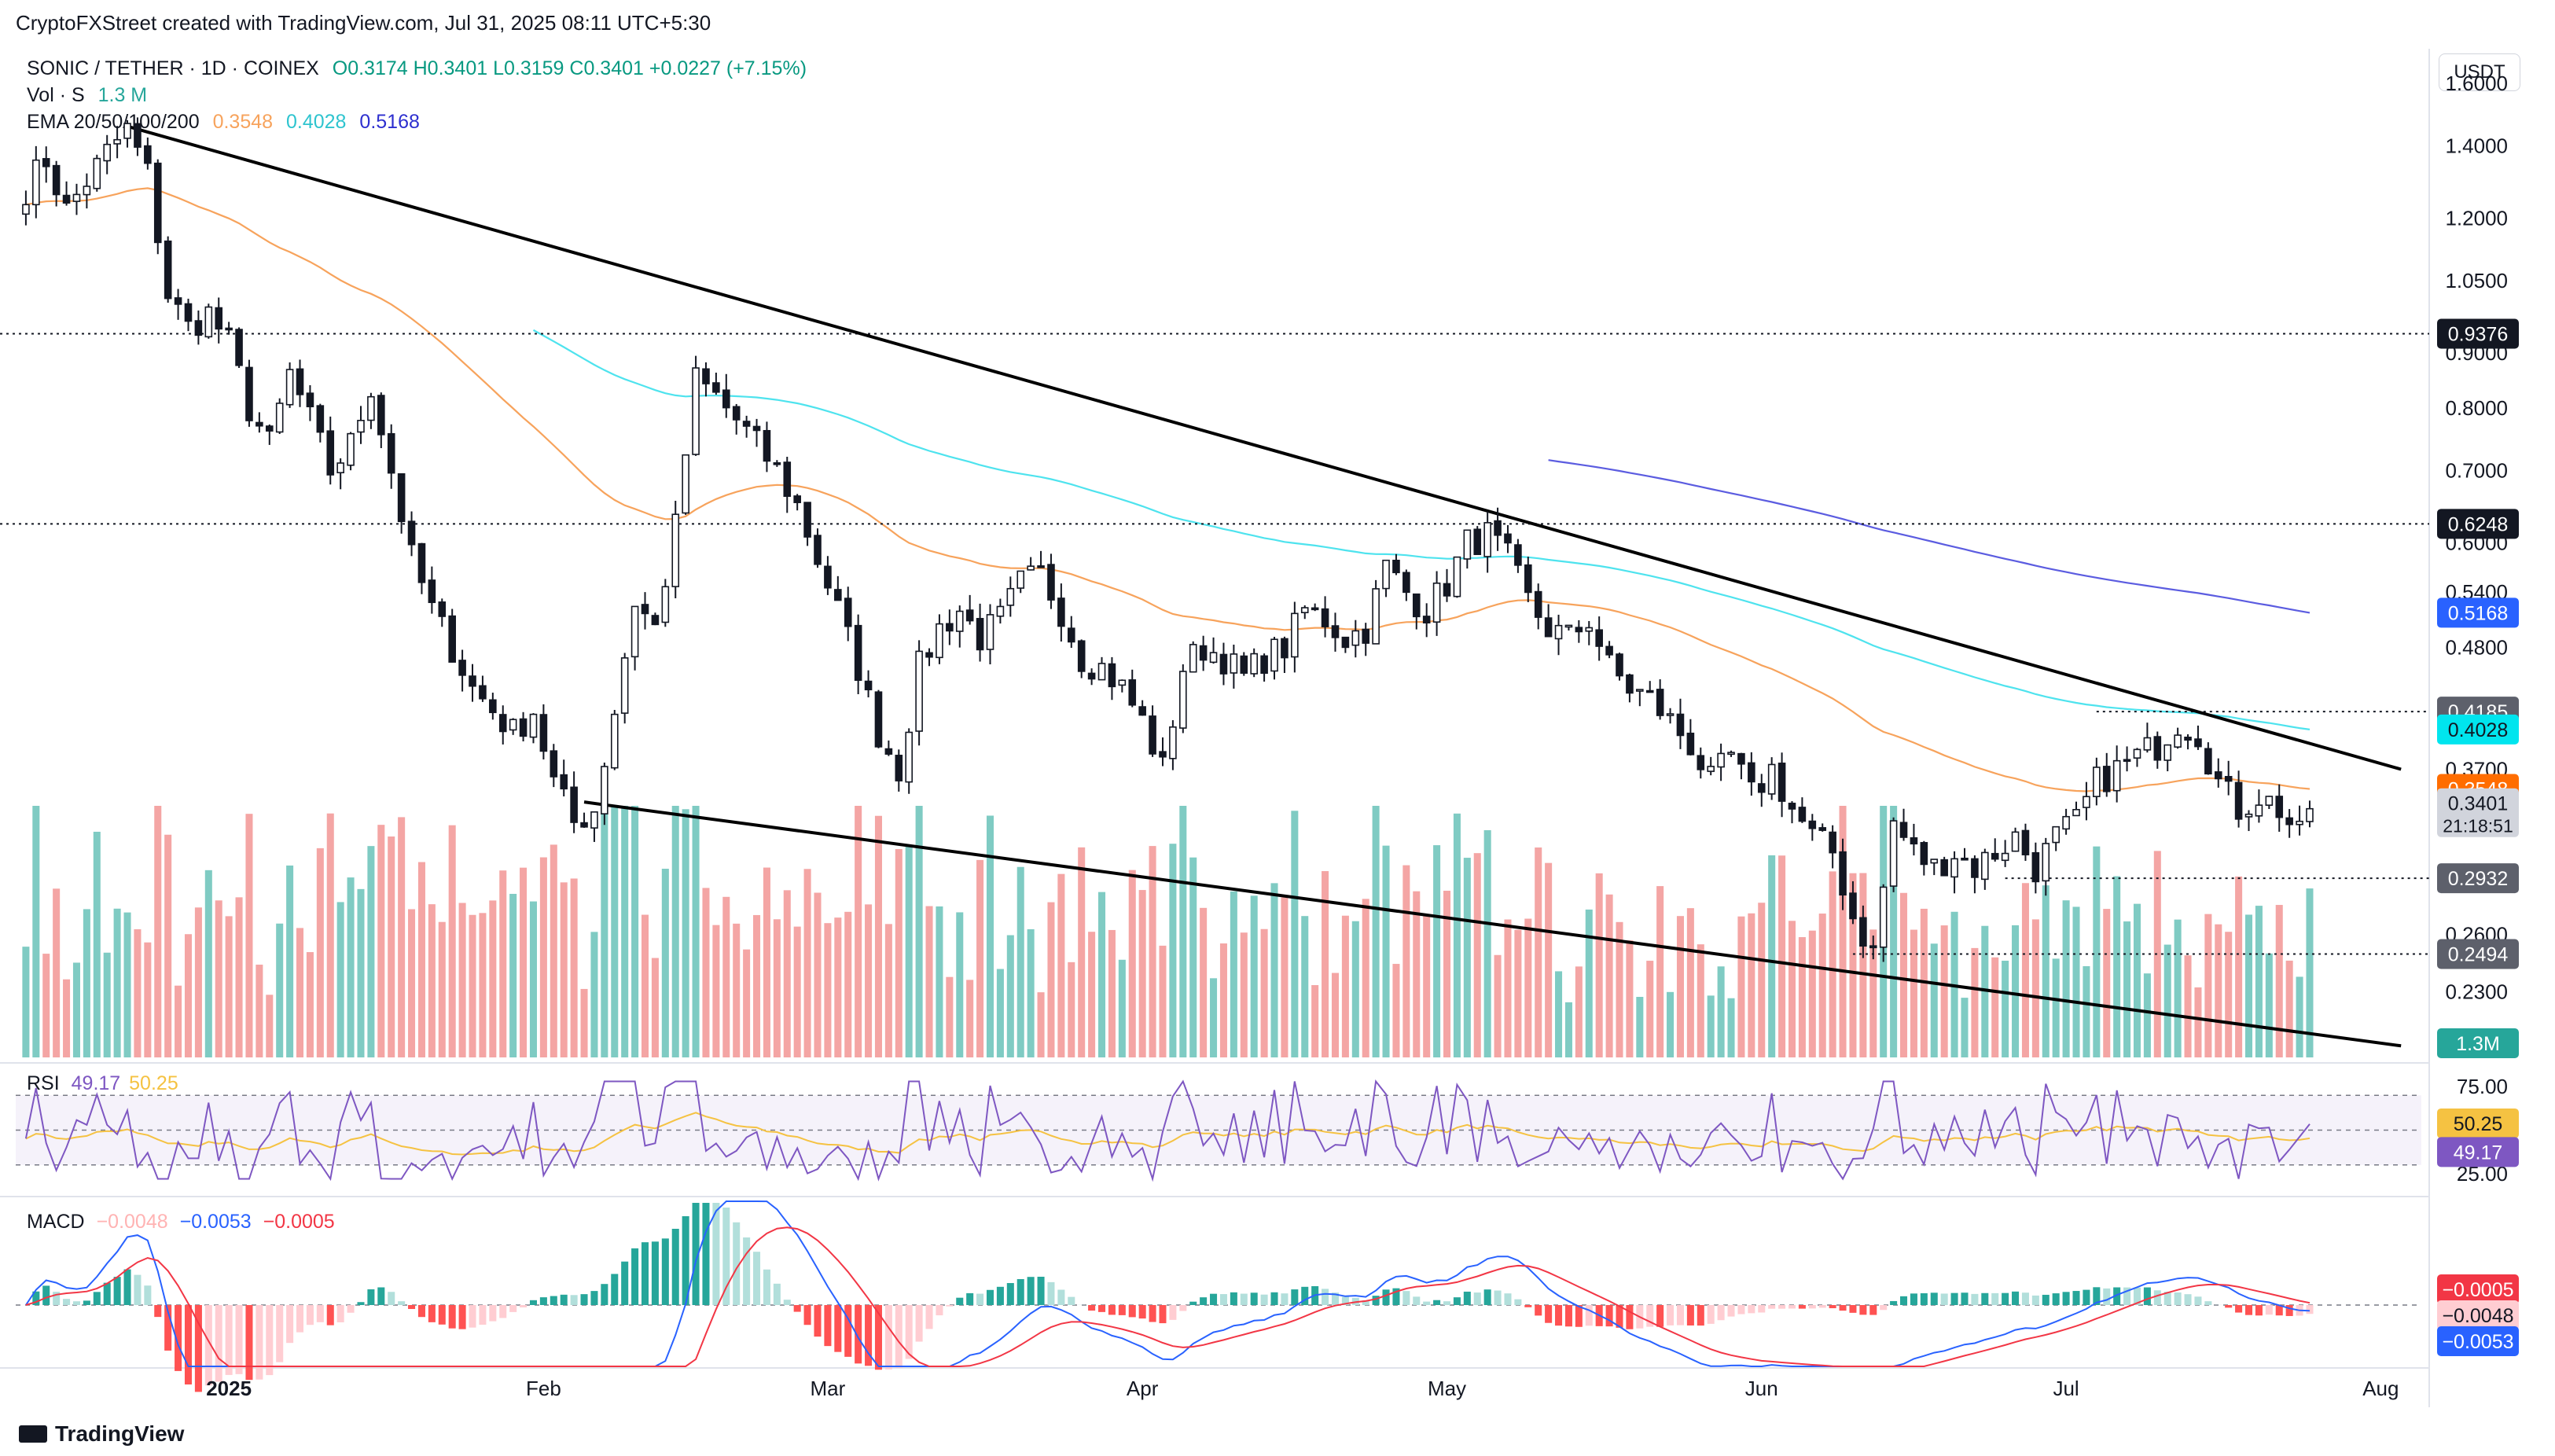 This screenshot has width=2555, height=1456. What do you see at coordinates (1492, 924) in the screenshot?
I see `support-trendline` at bounding box center [1492, 924].